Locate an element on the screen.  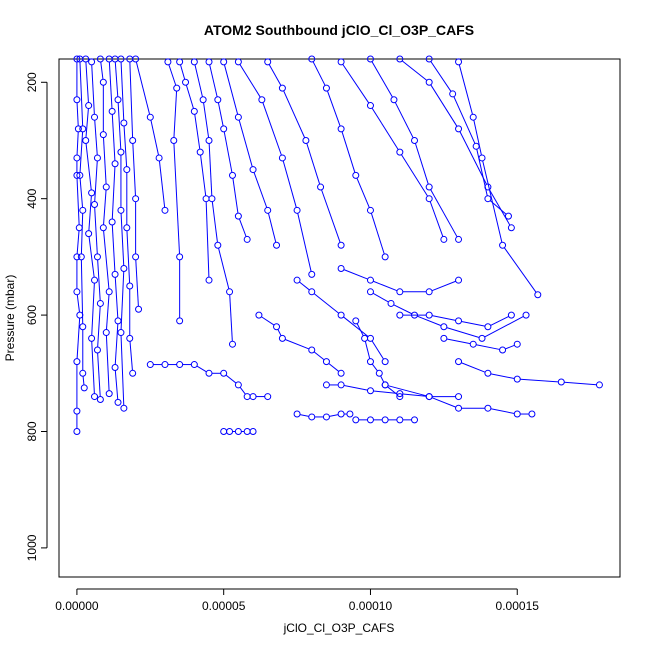
x-axis-label: jClO_Cl_O3P_CAFS is located at coordinates (339, 628).